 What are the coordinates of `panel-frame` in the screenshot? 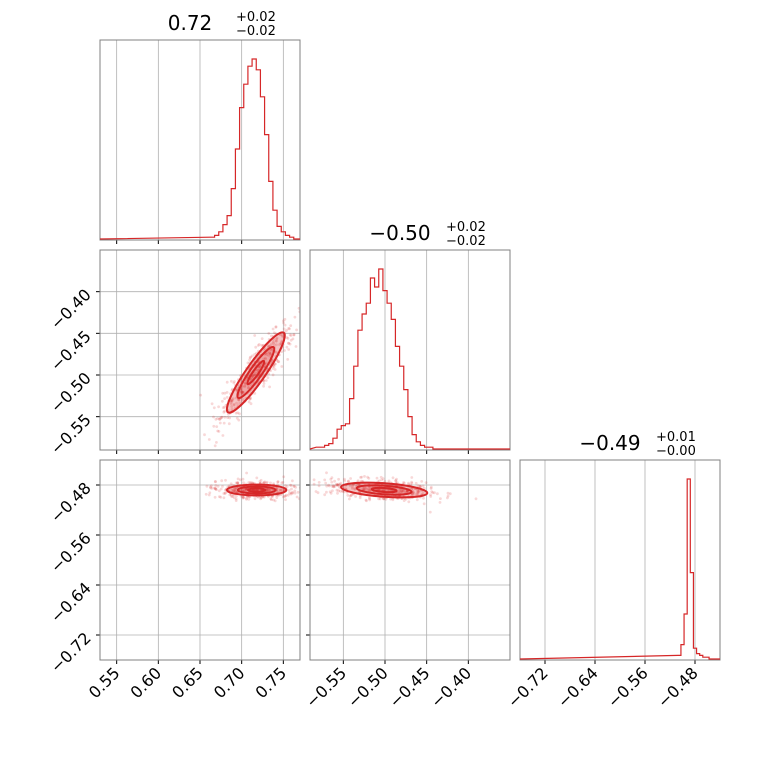 It's located at (620, 560).